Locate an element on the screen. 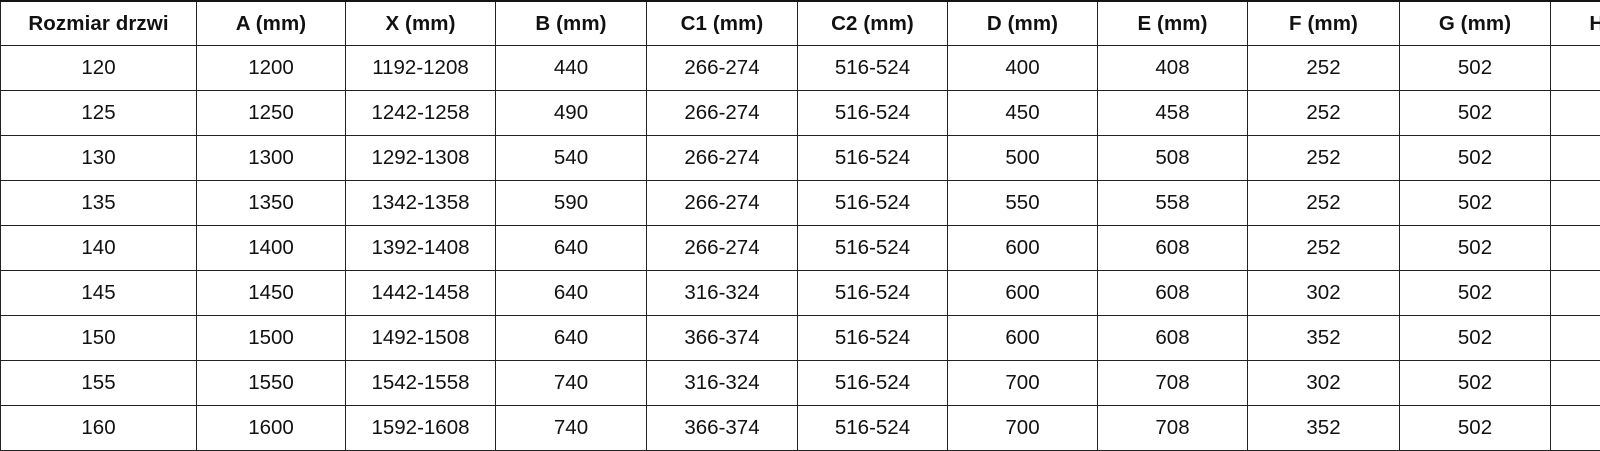  column-header-c2: C2 (mm) is located at coordinates (873, 23).